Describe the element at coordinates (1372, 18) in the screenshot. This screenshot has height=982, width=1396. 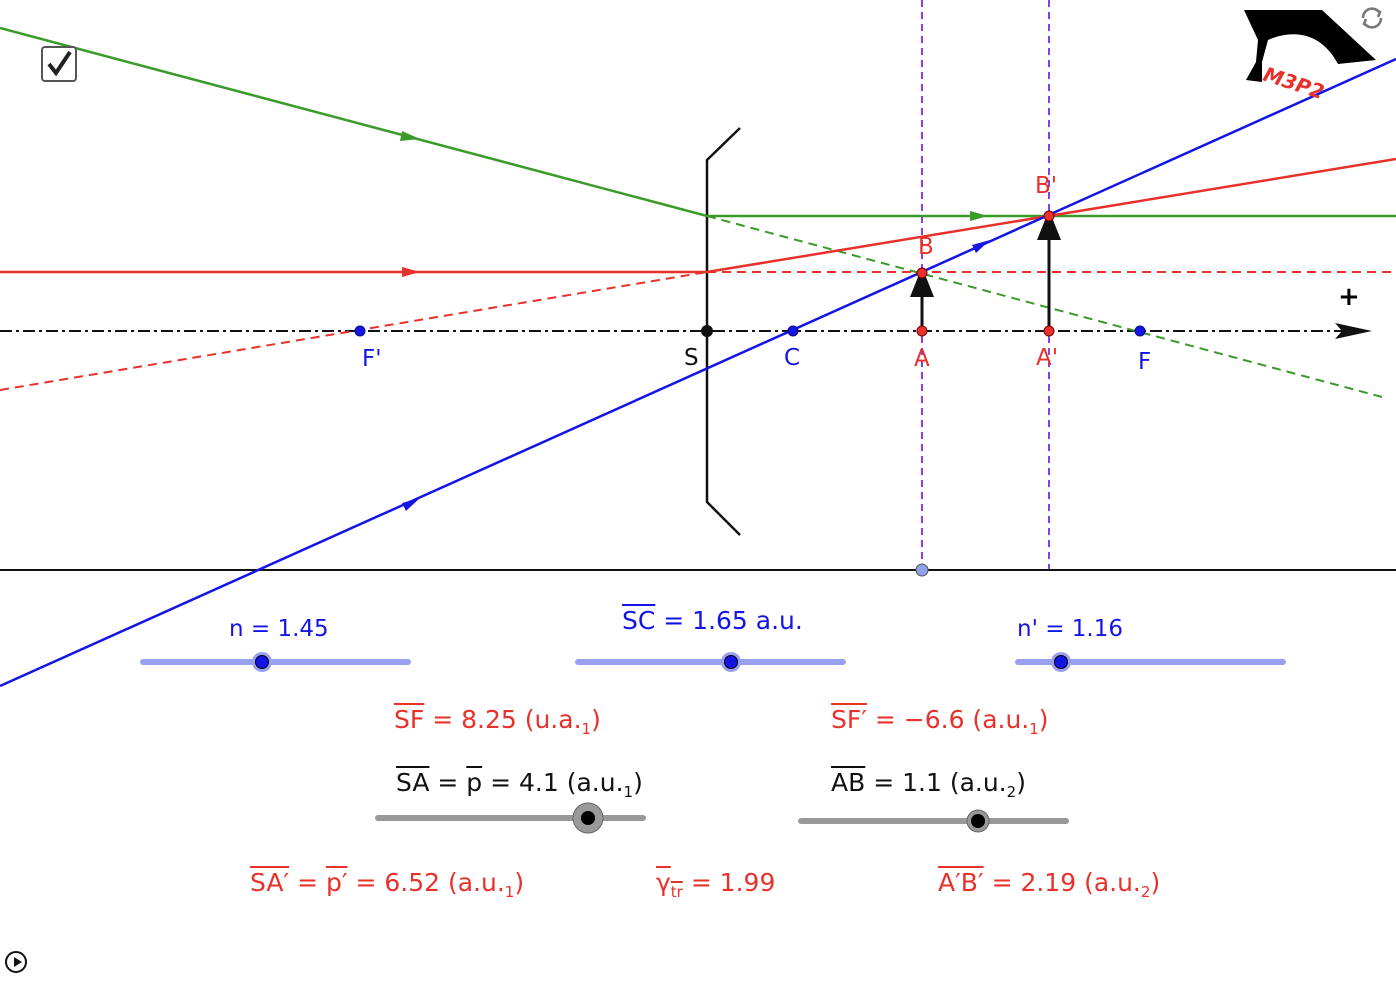
I see `refresh-icon` at that location.